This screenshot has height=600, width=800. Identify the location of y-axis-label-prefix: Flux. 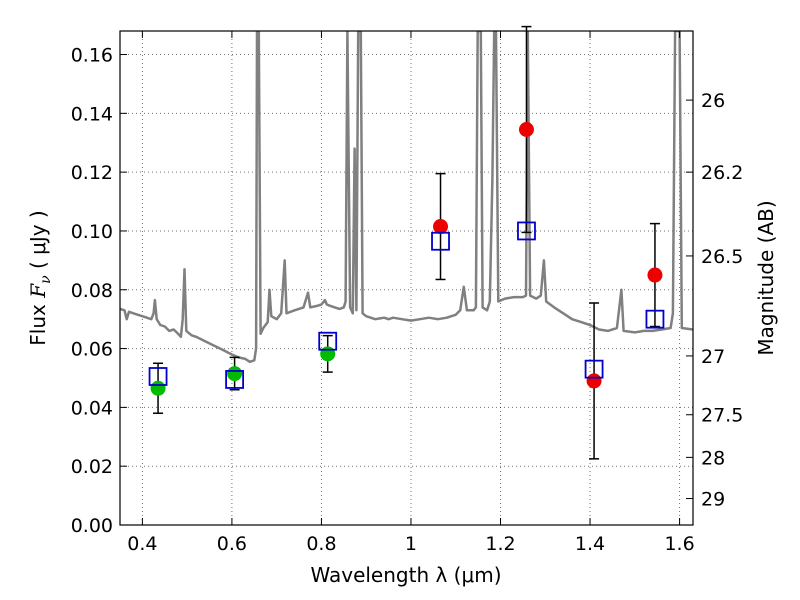
(38, 322).